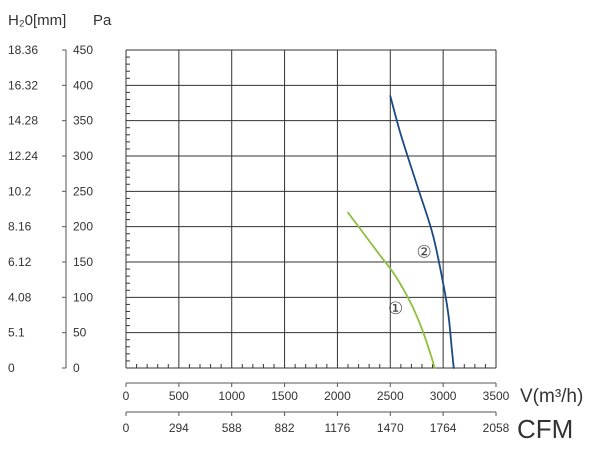 The height and width of the screenshot is (450, 600). What do you see at coordinates (126, 396) in the screenshot?
I see `x-tick-label: 0` at bounding box center [126, 396].